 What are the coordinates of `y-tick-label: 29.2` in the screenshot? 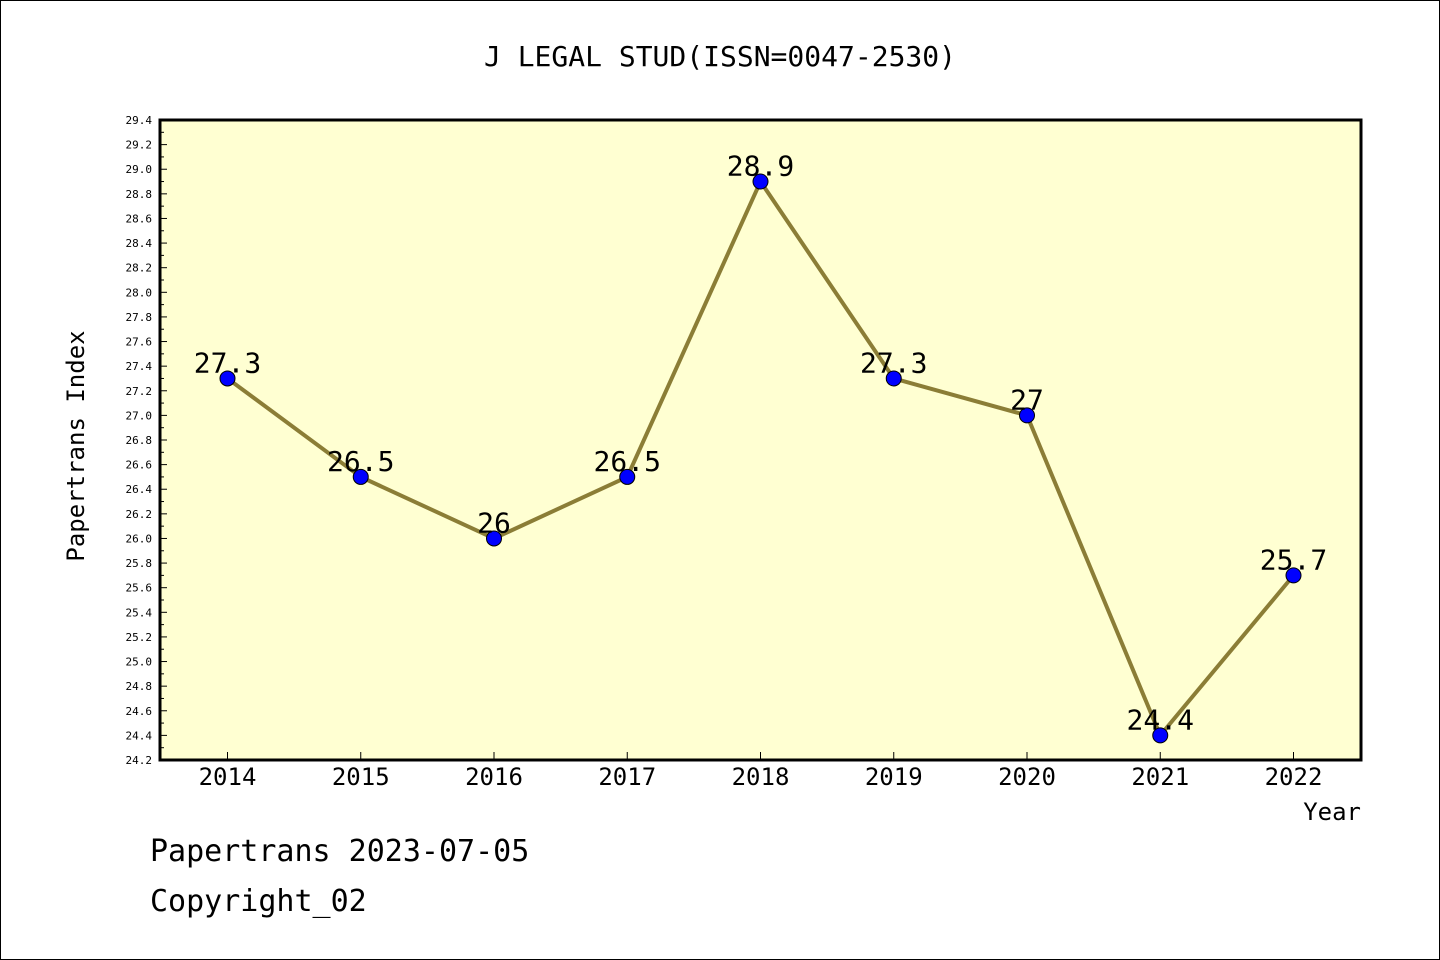 It's located at (139, 145).